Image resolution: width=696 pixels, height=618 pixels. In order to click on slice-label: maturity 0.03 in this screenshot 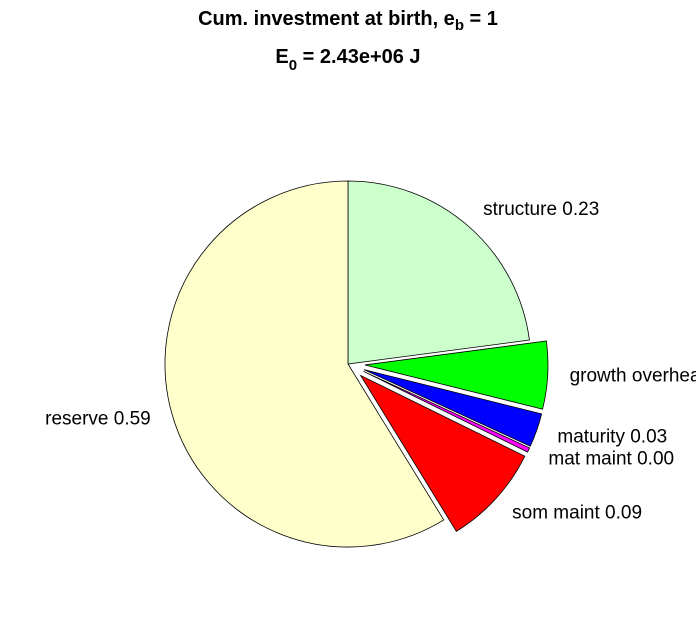, I will do `click(612, 437)`.